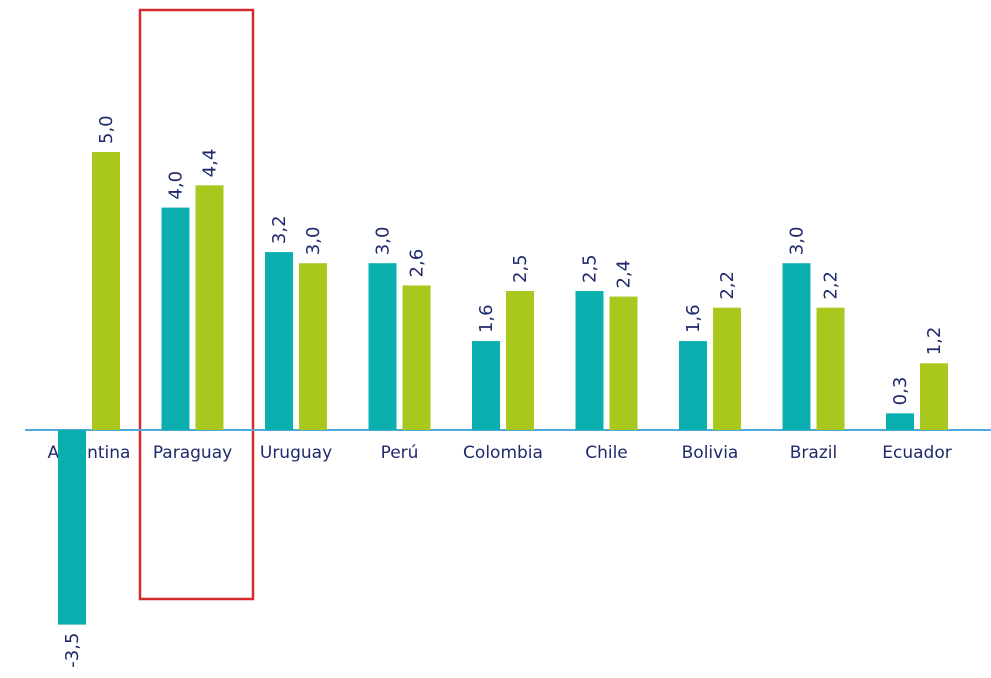  Describe the element at coordinates (900, 391) in the screenshot. I see `value-label: 0,3` at that location.